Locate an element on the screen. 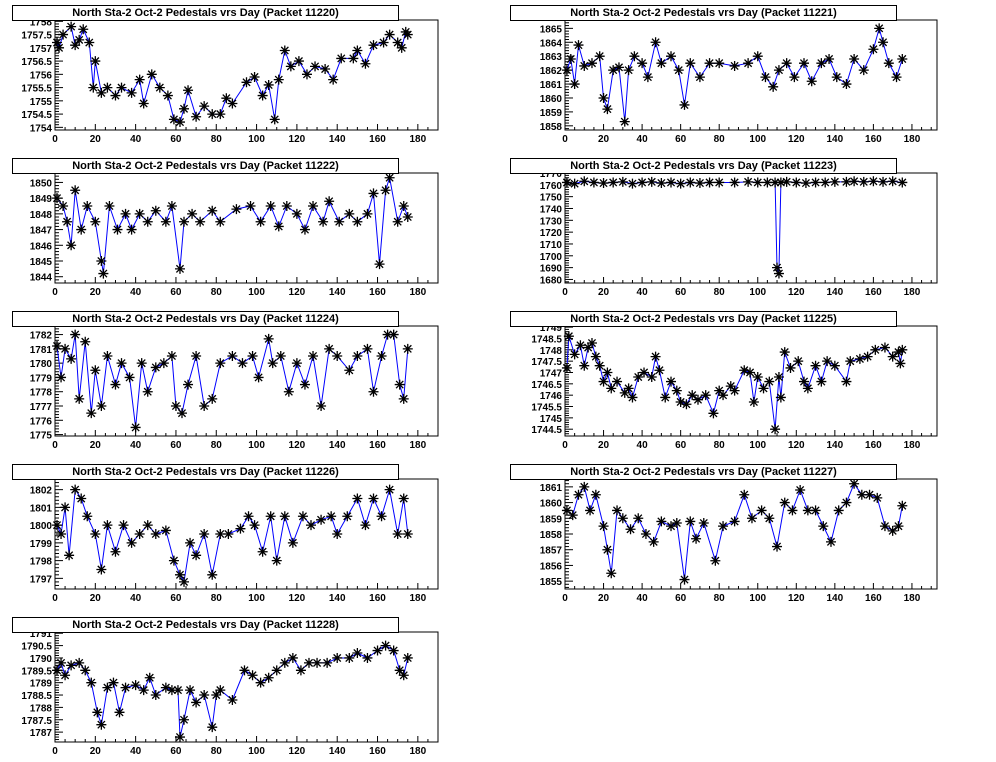 The height and width of the screenshot is (762, 996). y-tick-label: 1791 is located at coordinates (41, 634).